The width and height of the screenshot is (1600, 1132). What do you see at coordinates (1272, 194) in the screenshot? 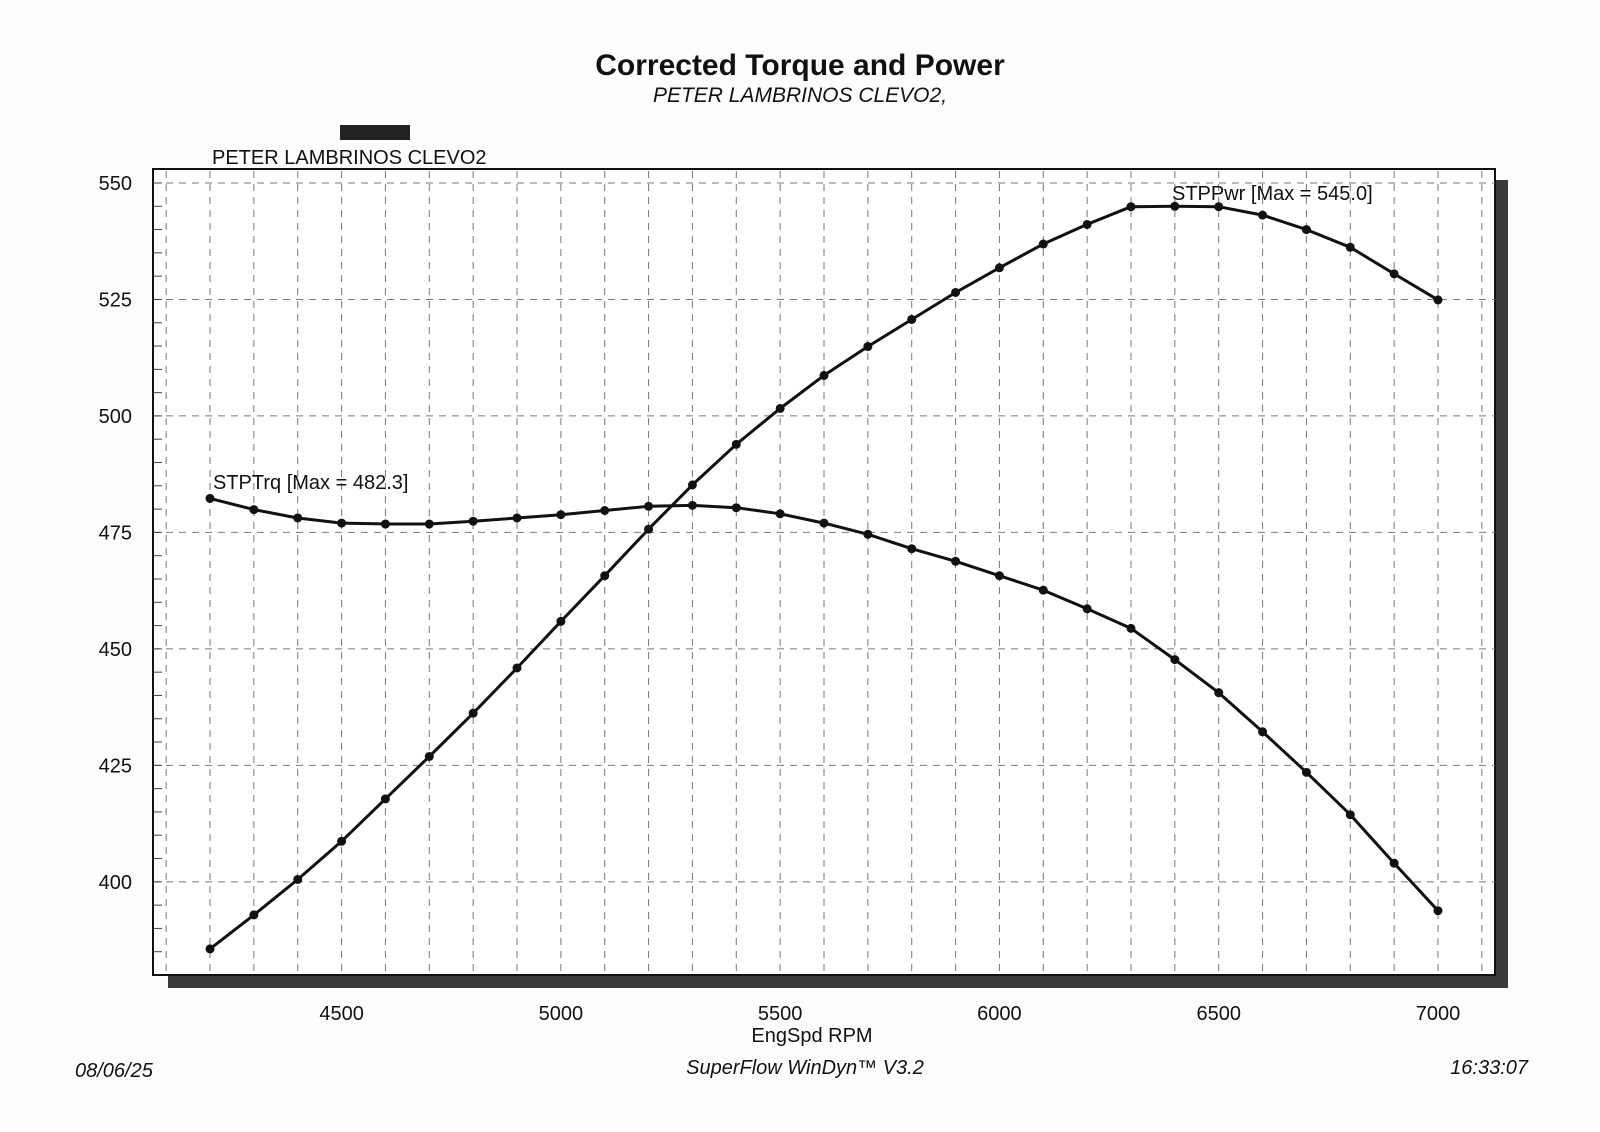
I see `power-annotation: STPPwr [Max = 545.0]` at bounding box center [1272, 194].